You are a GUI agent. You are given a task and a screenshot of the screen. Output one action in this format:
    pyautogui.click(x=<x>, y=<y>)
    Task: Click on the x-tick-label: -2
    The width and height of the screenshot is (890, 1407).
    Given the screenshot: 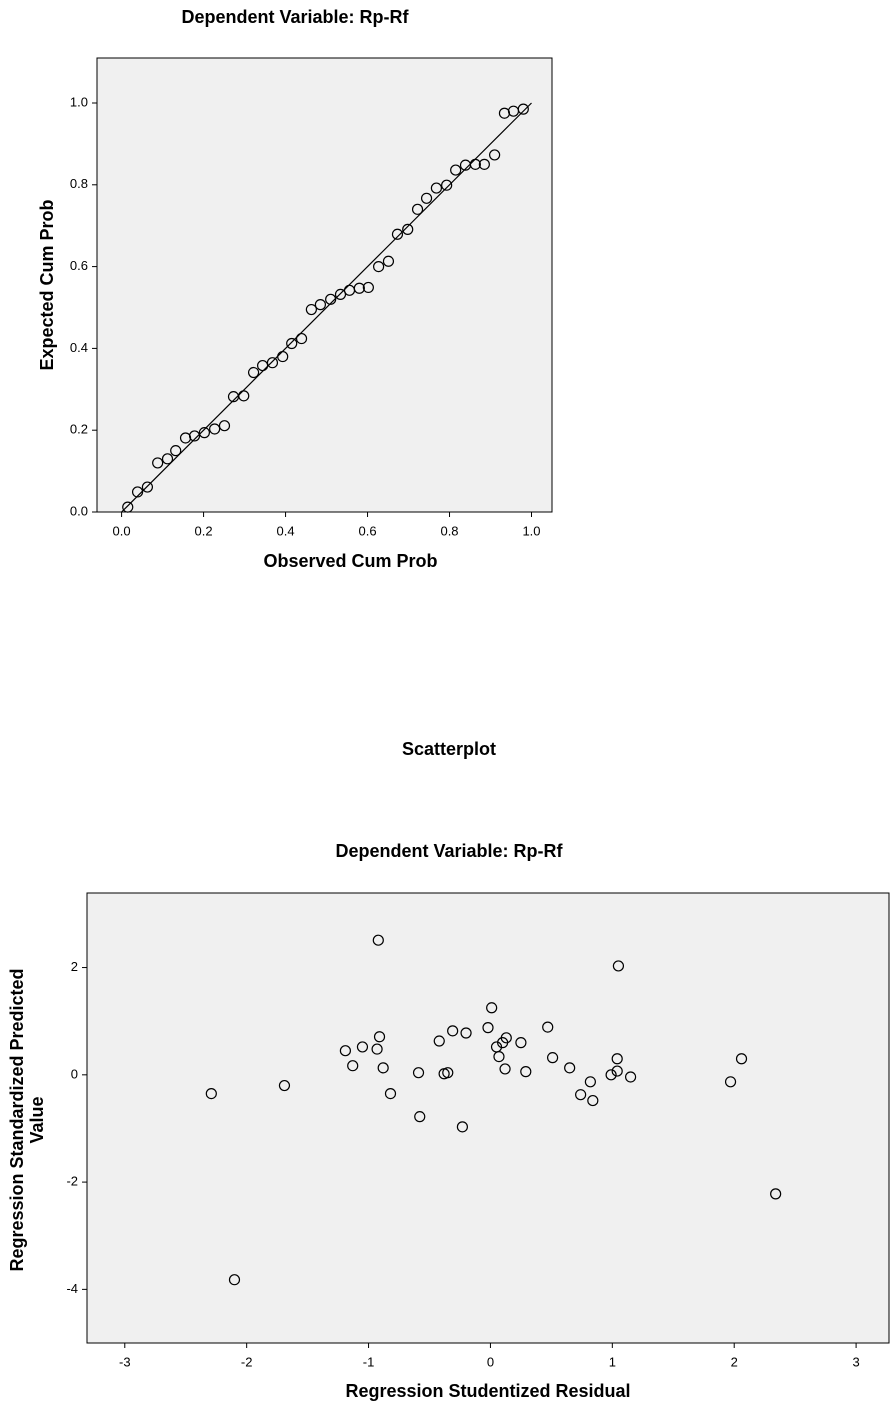 What is the action you would take?
    pyautogui.click(x=247, y=1361)
    